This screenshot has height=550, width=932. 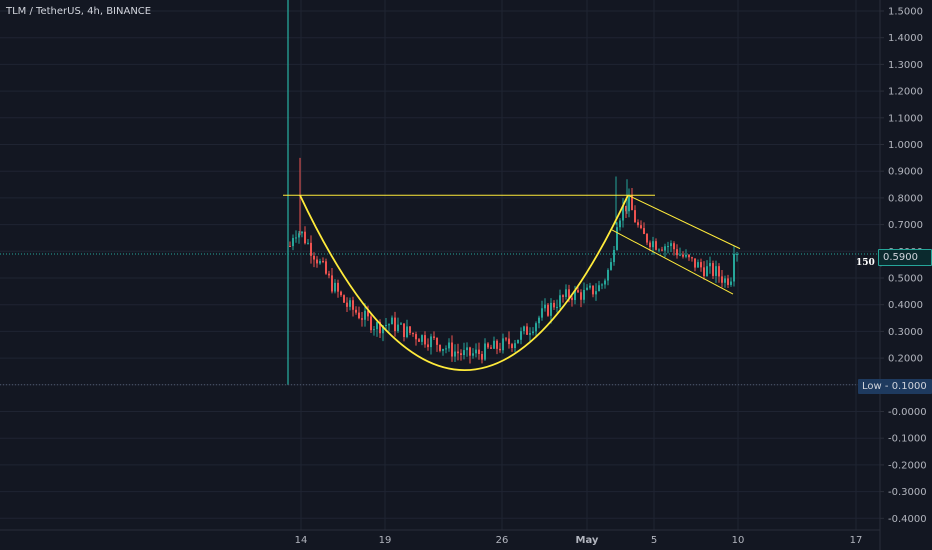 What do you see at coordinates (905, 172) in the screenshot?
I see `price-tick-label: 0.9000` at bounding box center [905, 172].